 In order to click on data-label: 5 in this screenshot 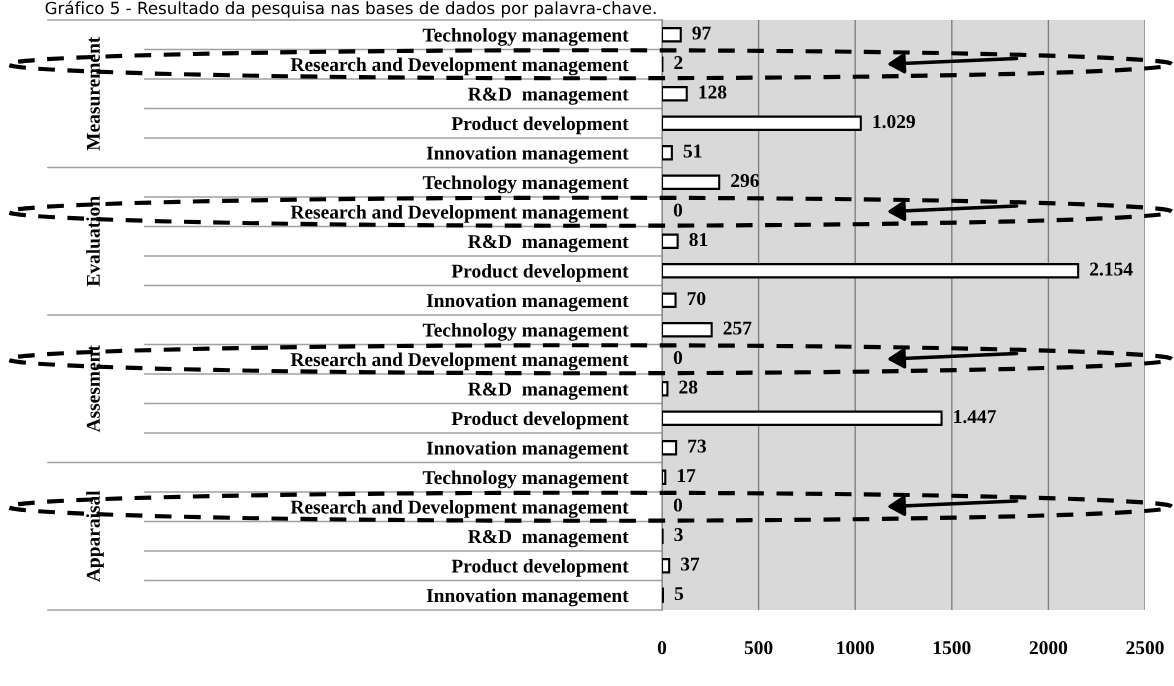, I will do `click(679, 594)`.